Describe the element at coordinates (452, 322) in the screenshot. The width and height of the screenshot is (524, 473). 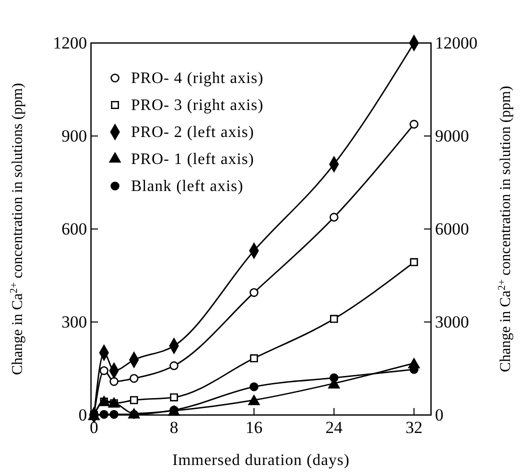
I see `y2-tick-label: 3000` at that location.